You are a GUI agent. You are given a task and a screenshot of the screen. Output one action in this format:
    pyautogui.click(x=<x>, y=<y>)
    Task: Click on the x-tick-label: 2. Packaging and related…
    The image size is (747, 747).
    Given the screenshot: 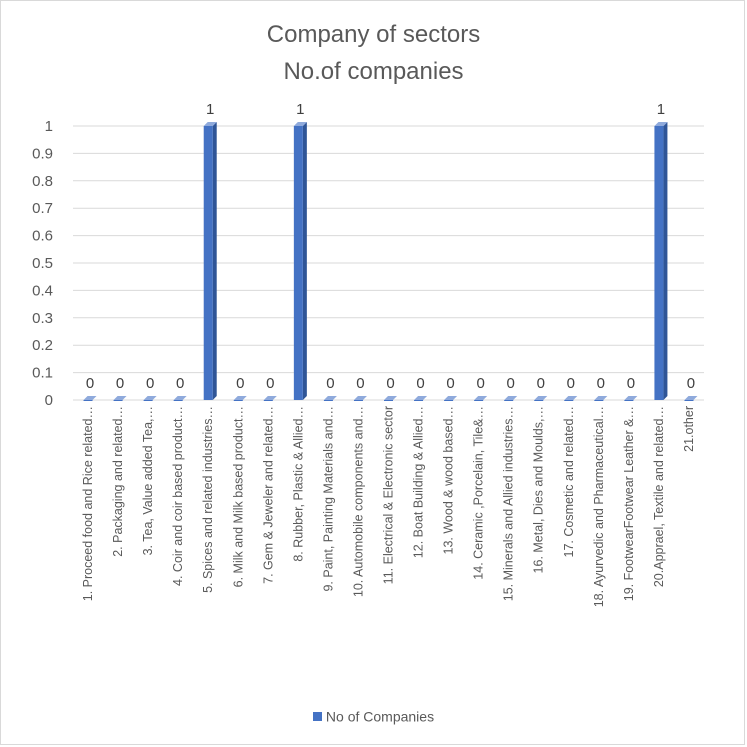 What is the action you would take?
    pyautogui.click(x=118, y=481)
    